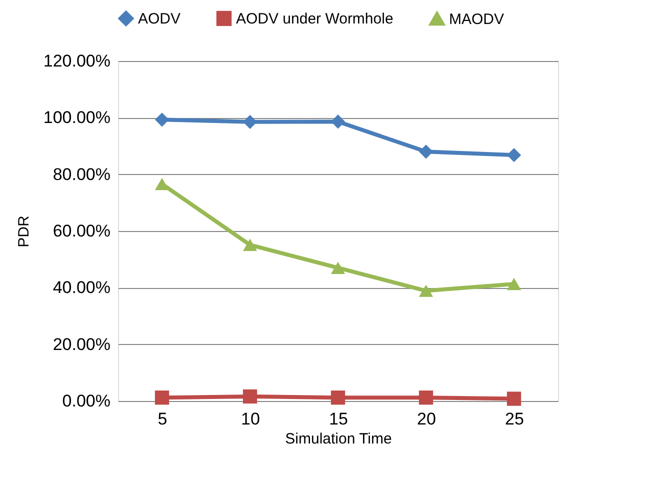 This screenshot has height=503, width=657. I want to click on x-tick-label: 15, so click(338, 419).